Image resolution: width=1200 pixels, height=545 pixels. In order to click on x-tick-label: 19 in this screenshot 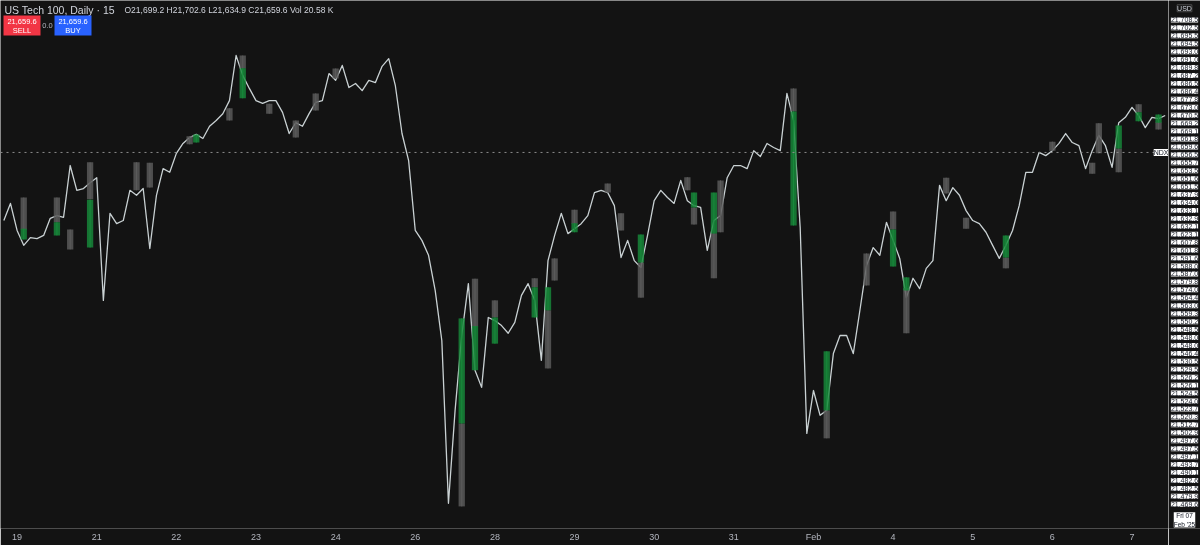, I will do `click(17, 536)`.